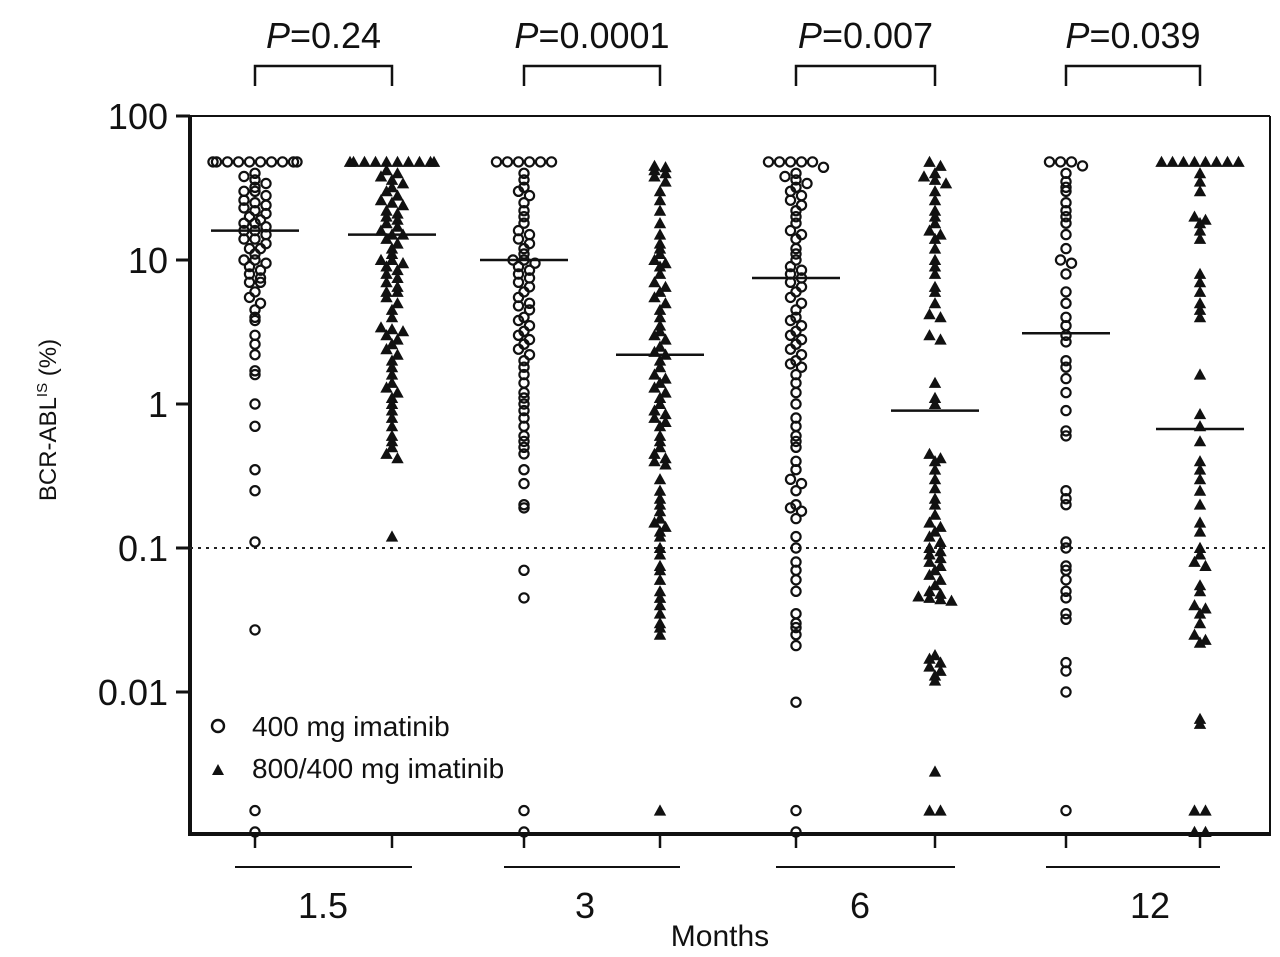 Image resolution: width=1280 pixels, height=957 pixels. What do you see at coordinates (592, 75) in the screenshot?
I see `p-value-bracket` at bounding box center [592, 75].